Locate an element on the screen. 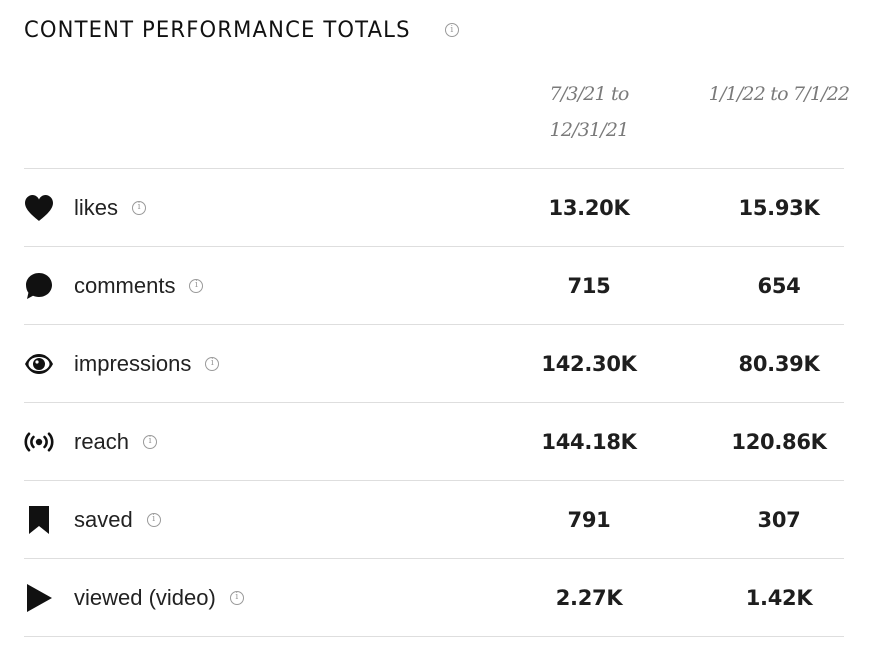 This screenshot has width=872, height=646. value-period-1: 715 is located at coordinates (589, 285).